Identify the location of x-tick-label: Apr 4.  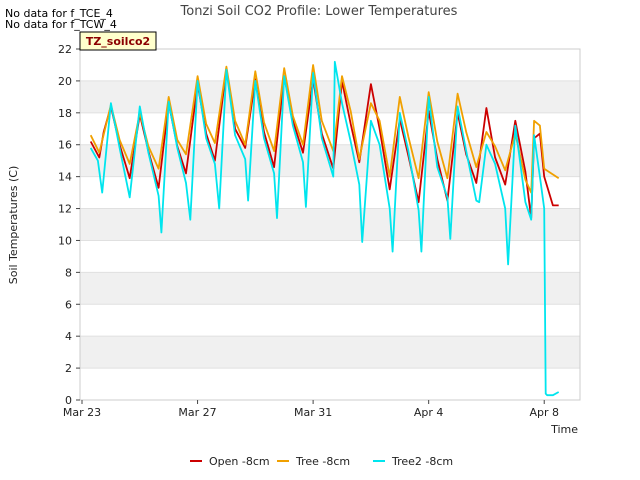
(429, 412).